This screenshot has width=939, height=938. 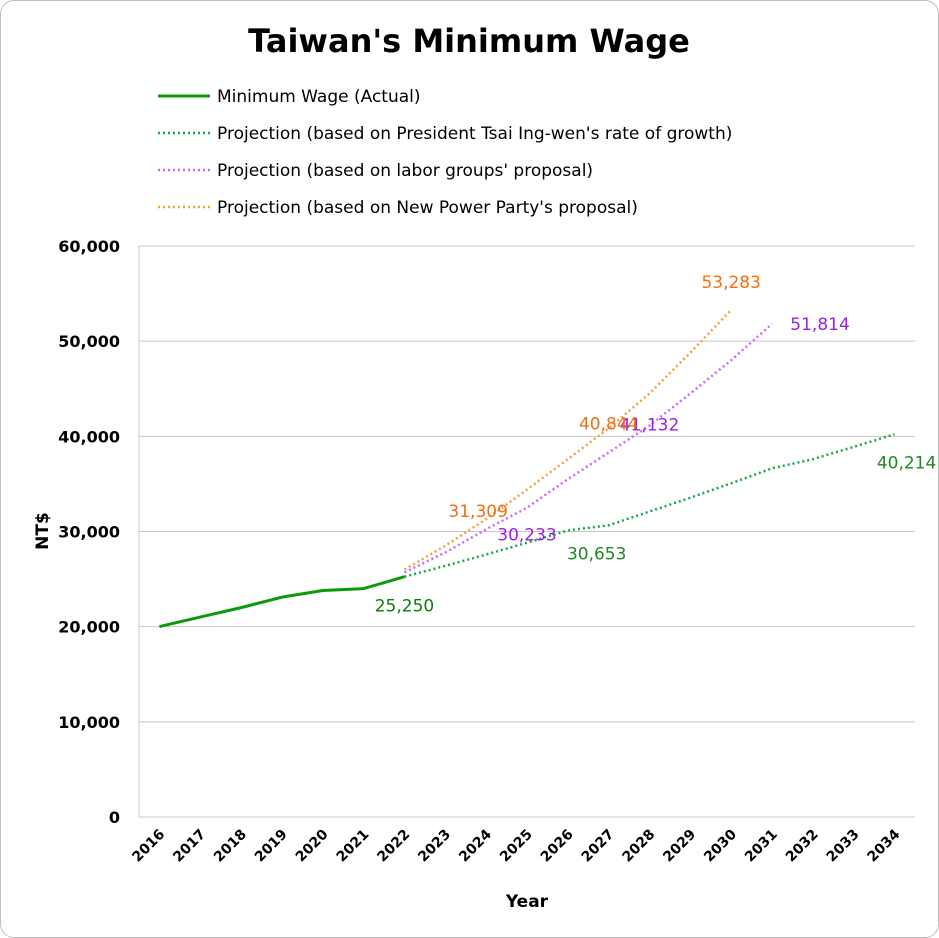 I want to click on y-tick-label: 30,000, so click(x=89, y=532).